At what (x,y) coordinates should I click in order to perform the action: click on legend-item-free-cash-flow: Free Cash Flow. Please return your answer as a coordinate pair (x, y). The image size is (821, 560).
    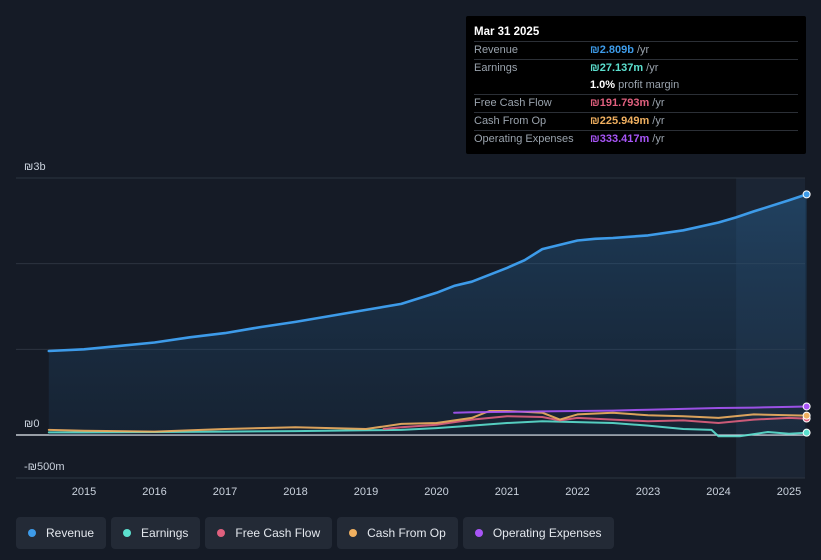
    Looking at the image, I should click on (269, 533).